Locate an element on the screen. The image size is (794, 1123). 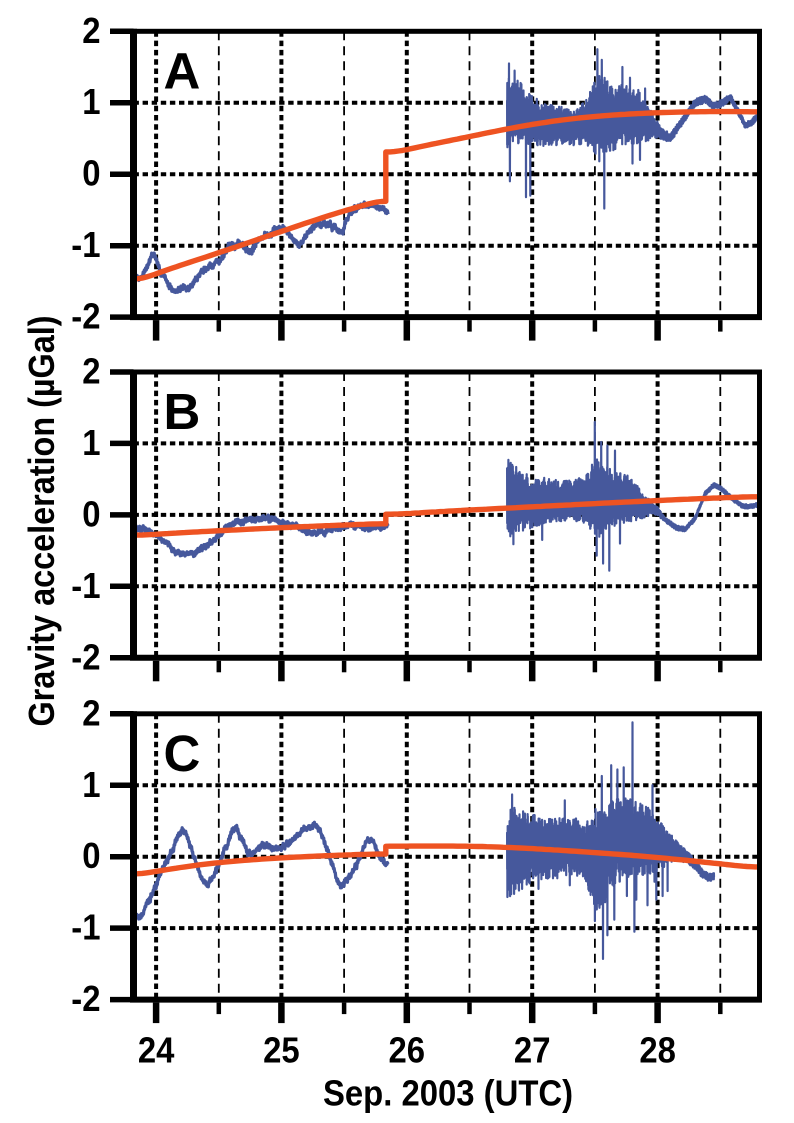
svg-text: Sep. 2003 (UTC) is located at coordinates (448, 1094).